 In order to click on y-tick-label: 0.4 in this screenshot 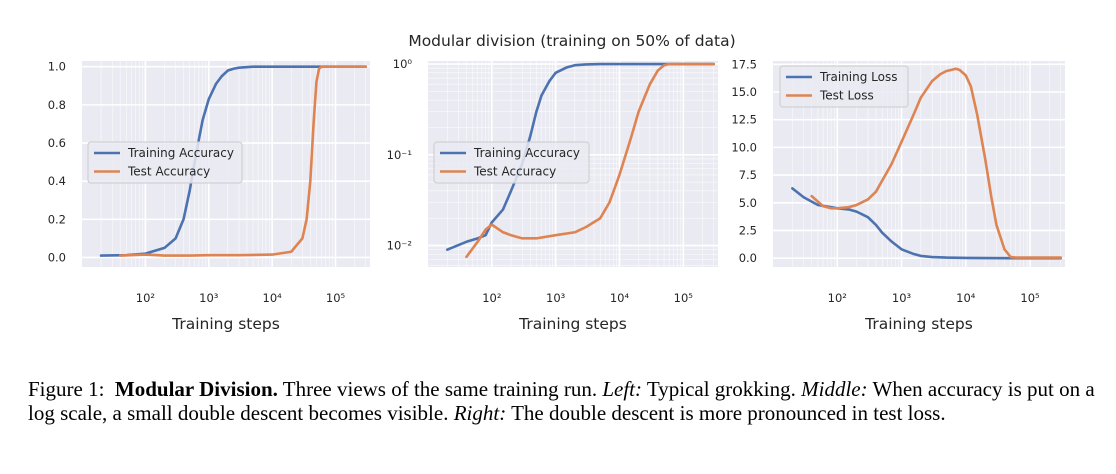, I will do `click(57, 181)`.